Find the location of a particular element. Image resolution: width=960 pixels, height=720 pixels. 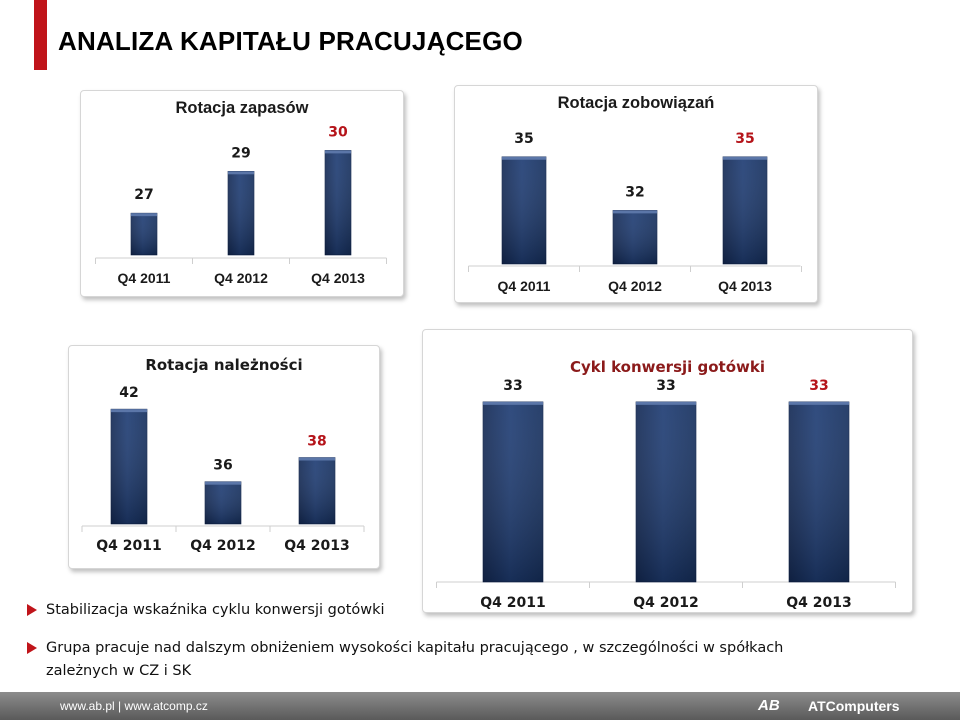

data-label: 30 is located at coordinates (338, 132).